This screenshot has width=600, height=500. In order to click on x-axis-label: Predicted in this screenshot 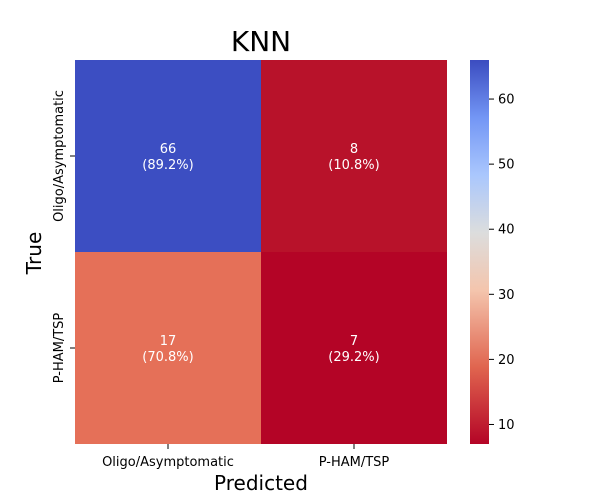, I will do `click(261, 483)`.